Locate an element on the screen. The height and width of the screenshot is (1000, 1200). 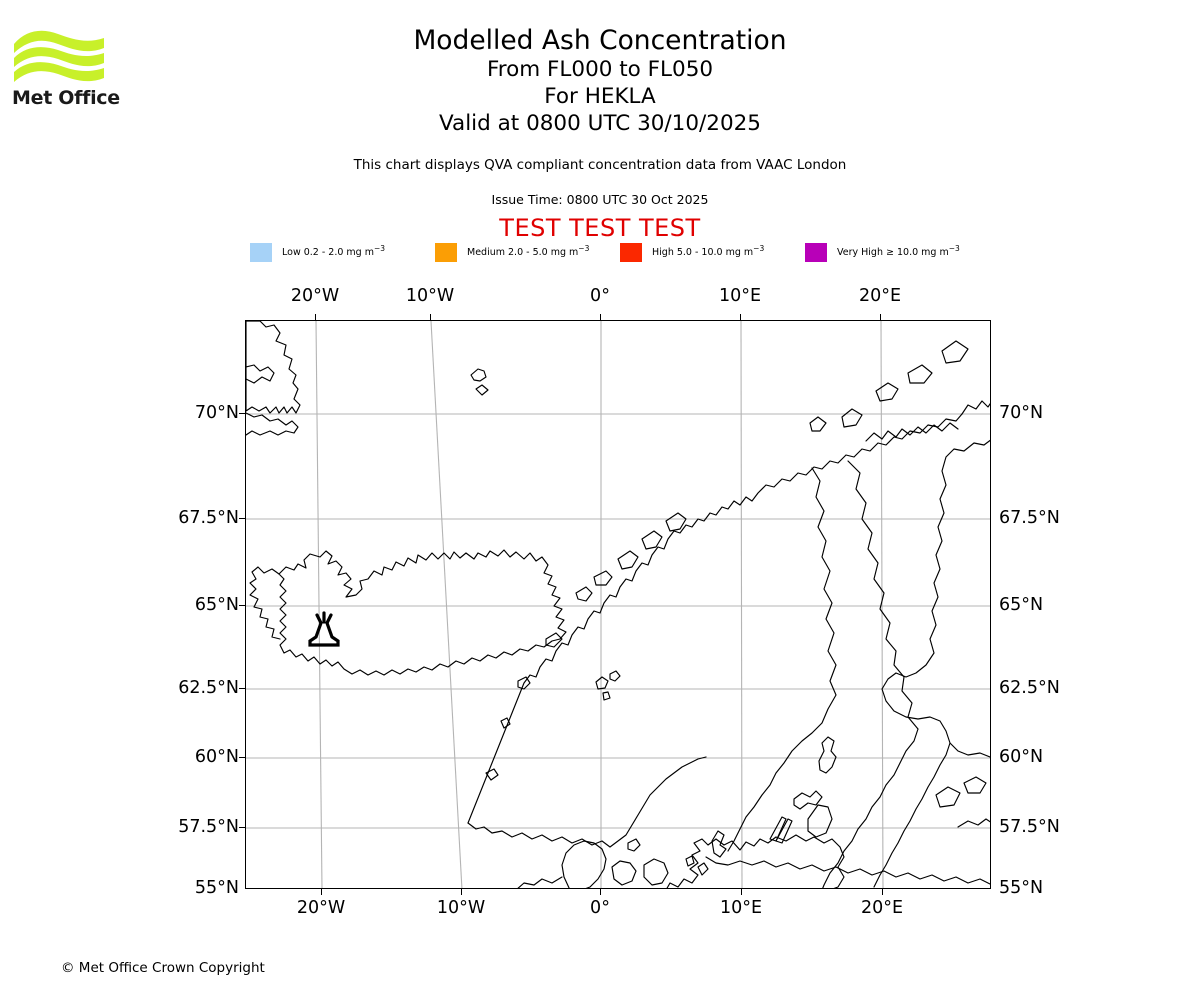
coast-rockall is located at coordinates (482, 390).